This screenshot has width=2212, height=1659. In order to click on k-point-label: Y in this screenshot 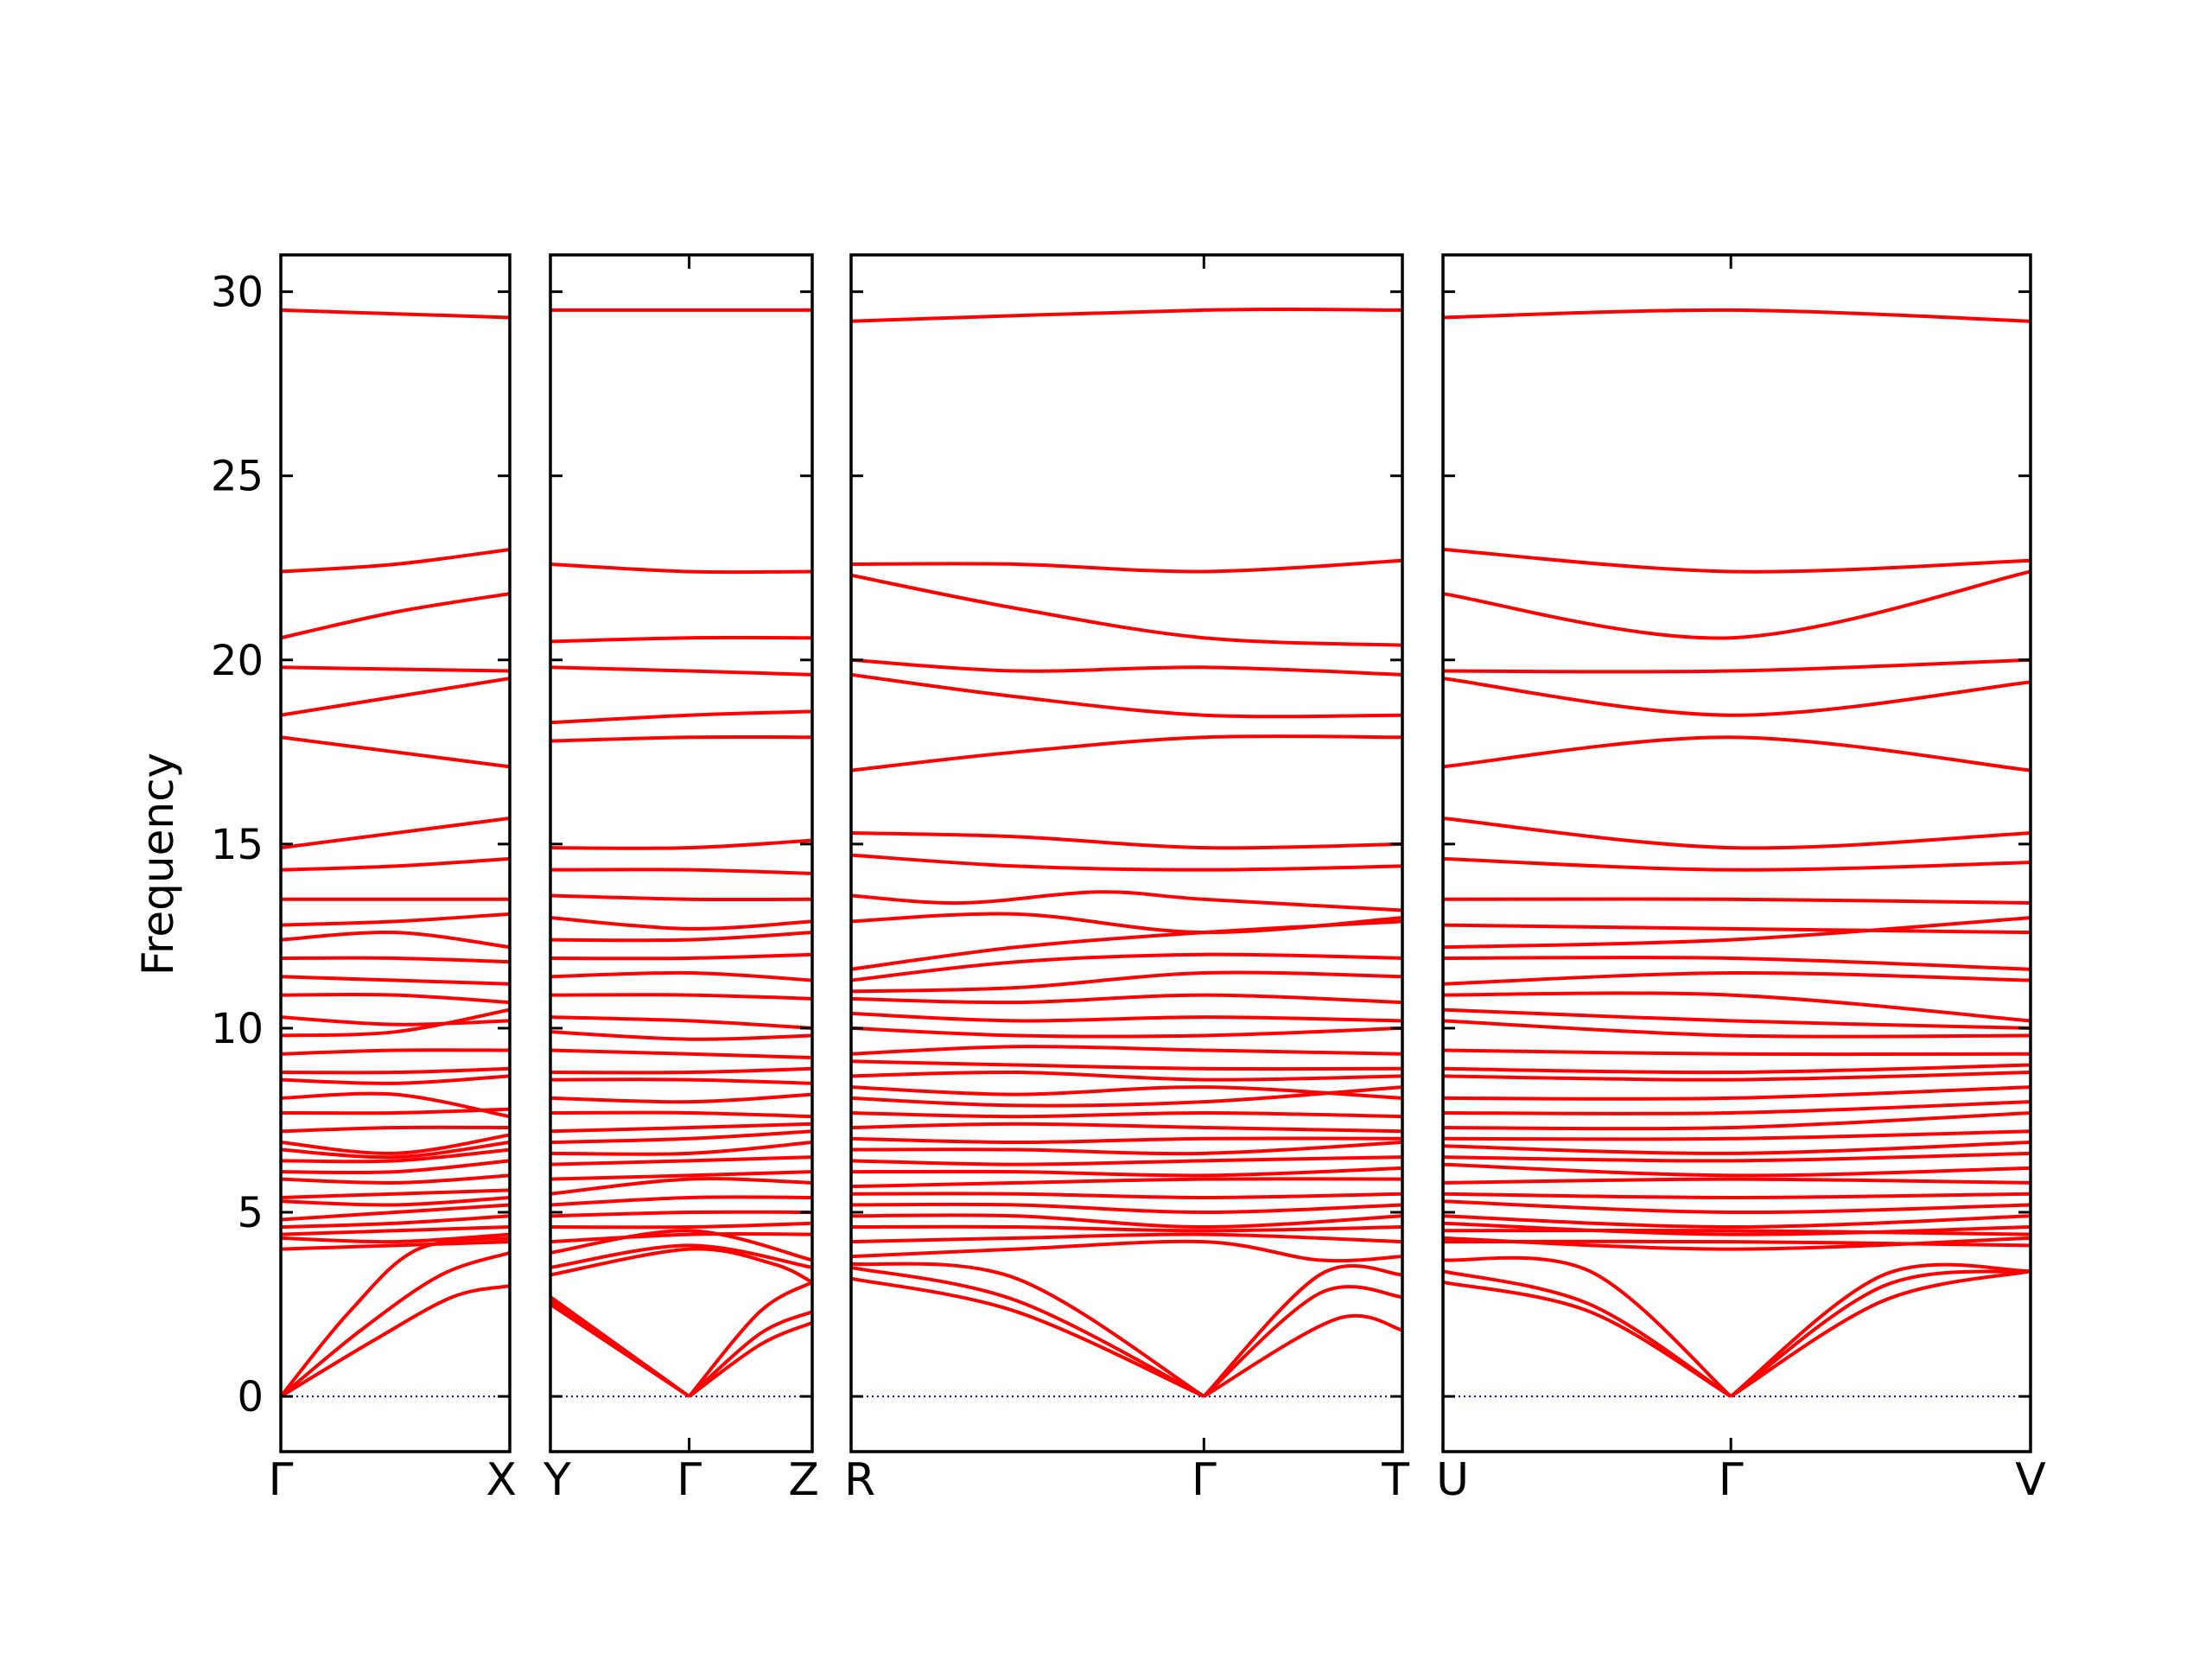, I will do `click(557, 1480)`.